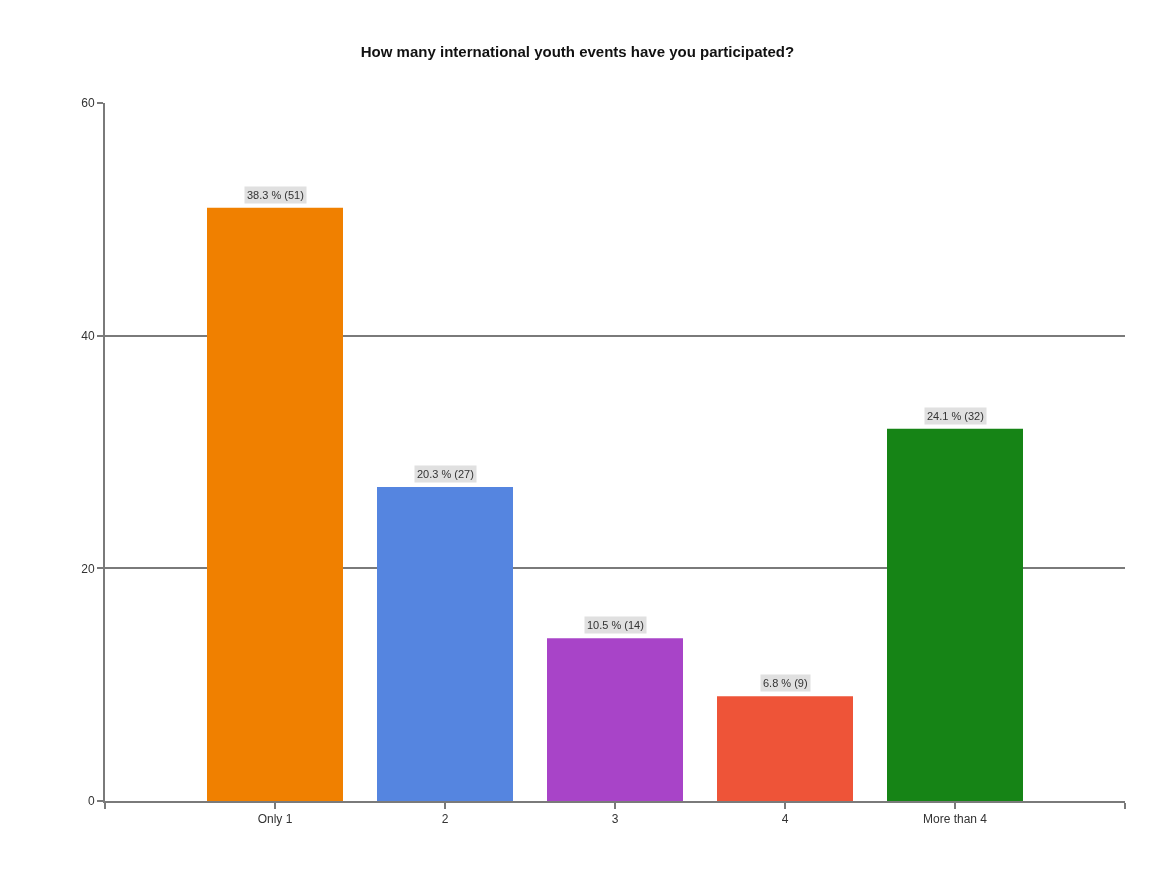 This screenshot has height=871, width=1155. What do you see at coordinates (955, 416) in the screenshot?
I see `data-label: 24.1 % (32)` at bounding box center [955, 416].